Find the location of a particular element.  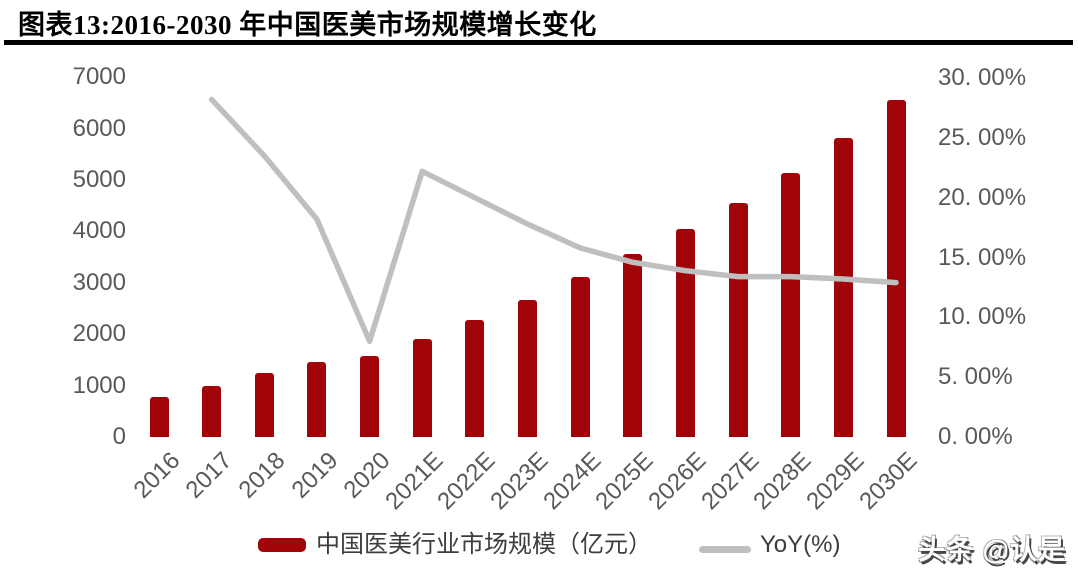

right-axis-tick-label: 30. 00% is located at coordinates (982, 77).